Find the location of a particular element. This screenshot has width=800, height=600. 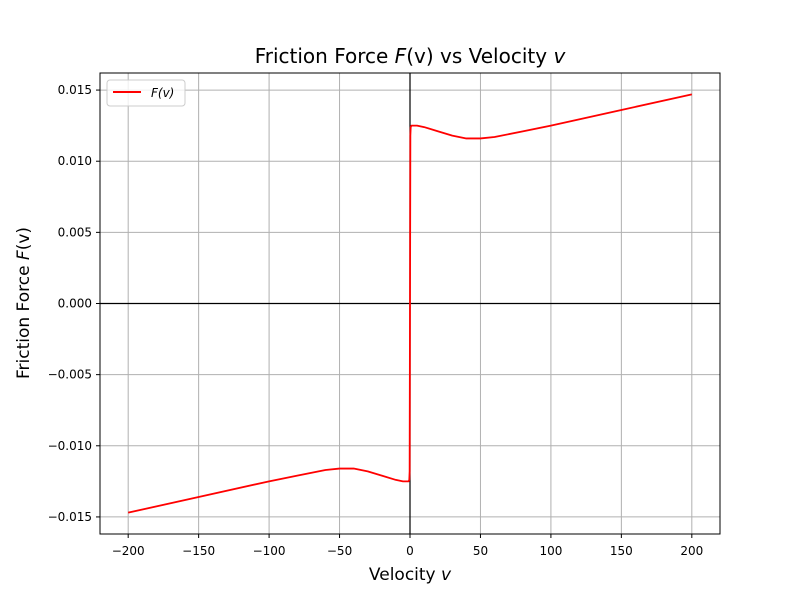

legend-box is located at coordinates (146, 93).